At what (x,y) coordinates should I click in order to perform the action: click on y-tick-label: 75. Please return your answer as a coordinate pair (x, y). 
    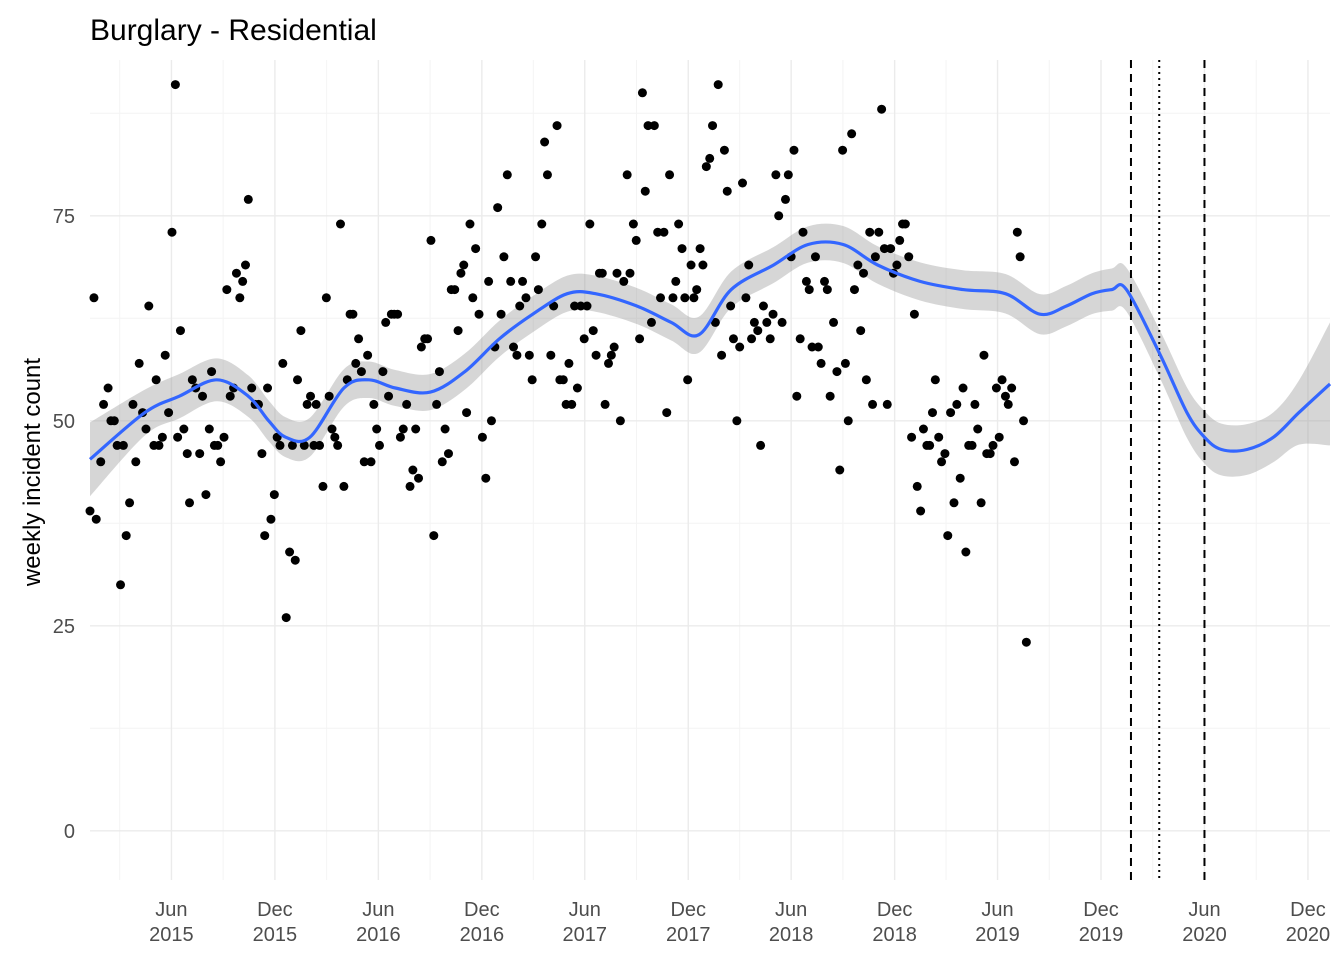
    Looking at the image, I should click on (64, 217).